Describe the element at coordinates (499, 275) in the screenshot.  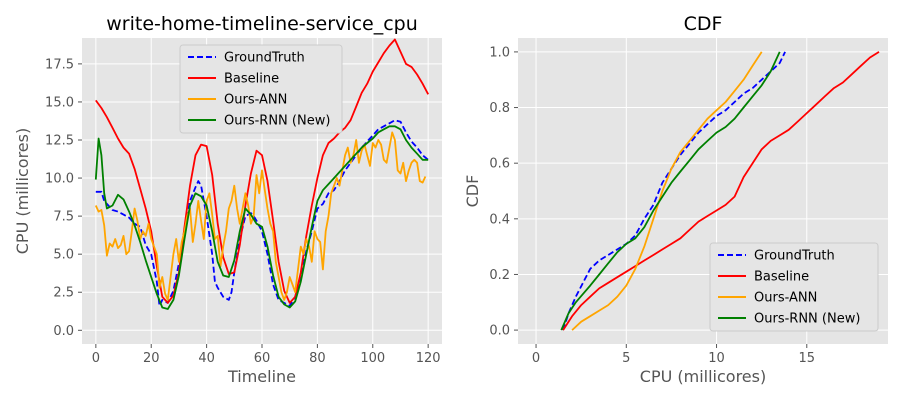
I see `y-tick-label: 0.2` at that location.